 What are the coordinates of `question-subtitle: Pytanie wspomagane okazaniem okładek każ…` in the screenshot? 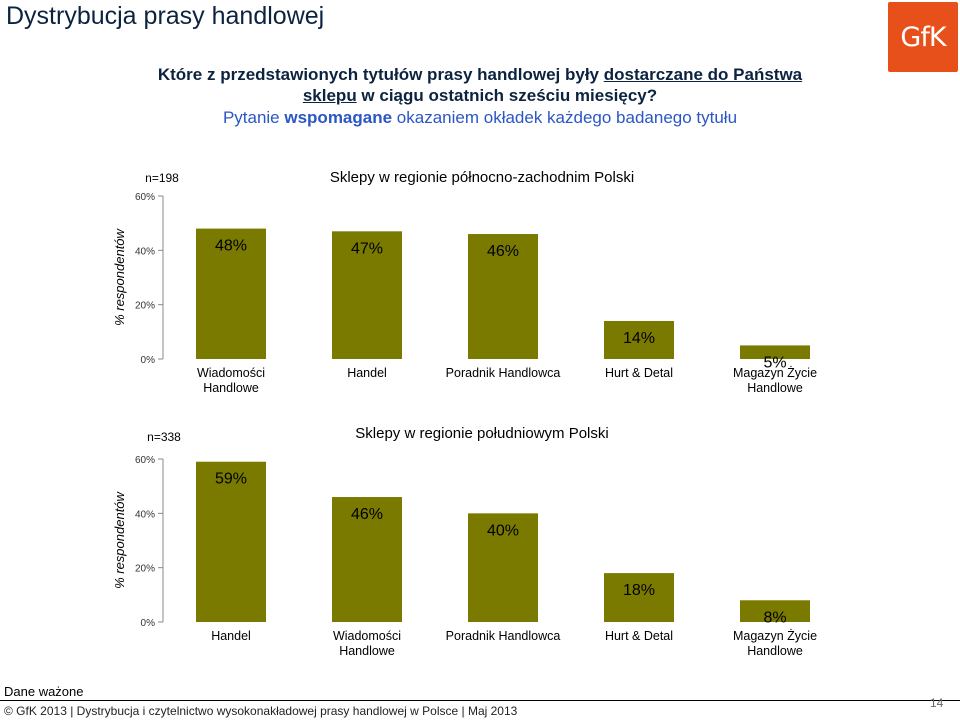 It's located at (480, 118).